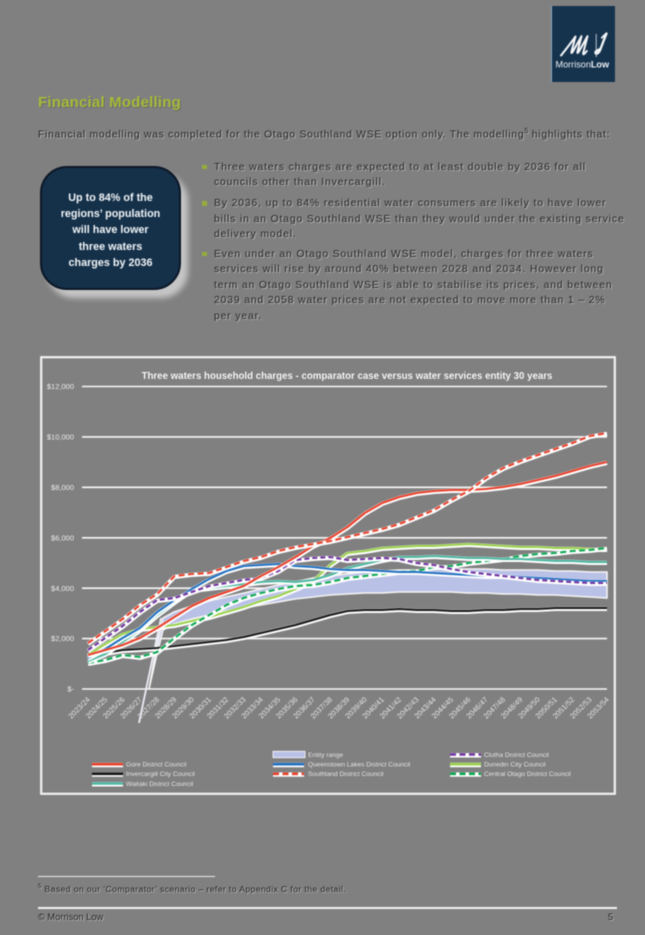 The height and width of the screenshot is (935, 645). I want to click on svg-text: $2,000, so click(62, 638).